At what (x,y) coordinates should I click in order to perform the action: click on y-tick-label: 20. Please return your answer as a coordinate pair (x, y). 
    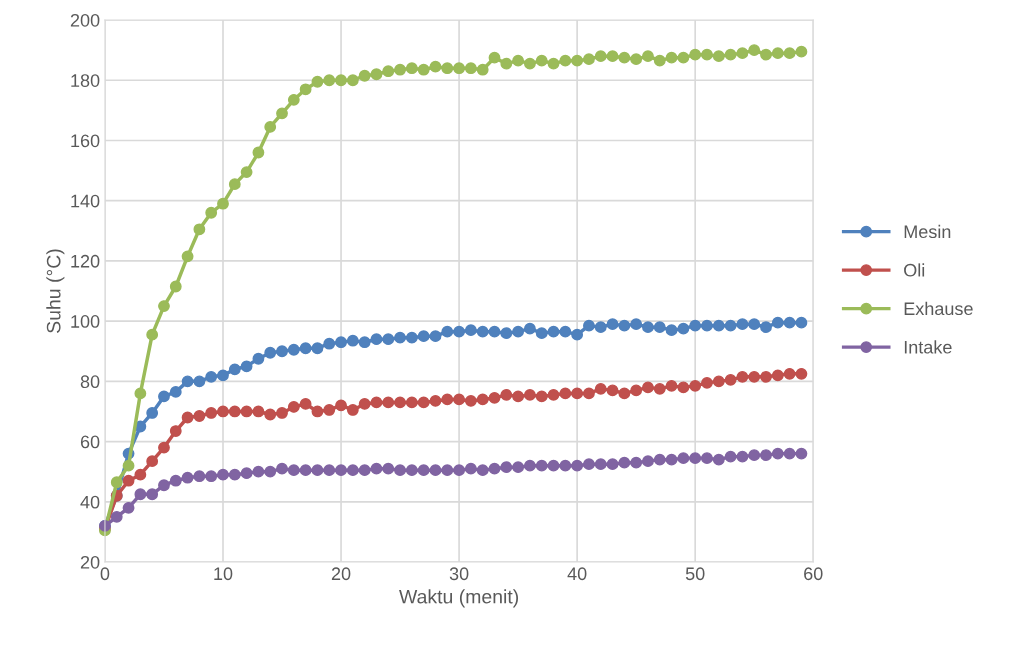
    Looking at the image, I should click on (90, 562).